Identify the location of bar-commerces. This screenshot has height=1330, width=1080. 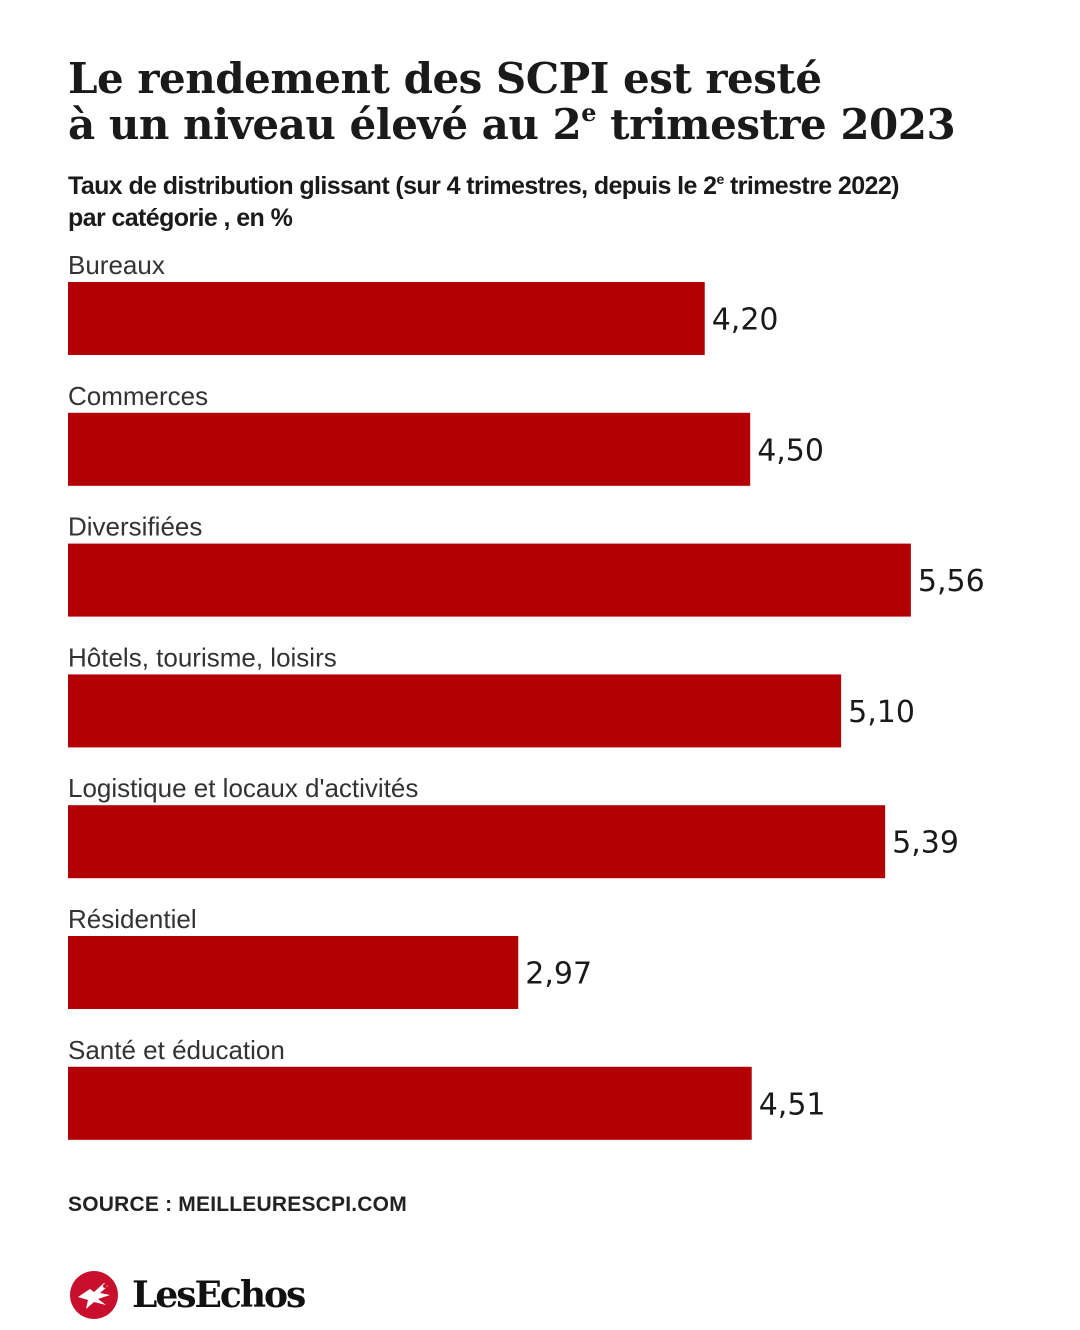
(409, 449).